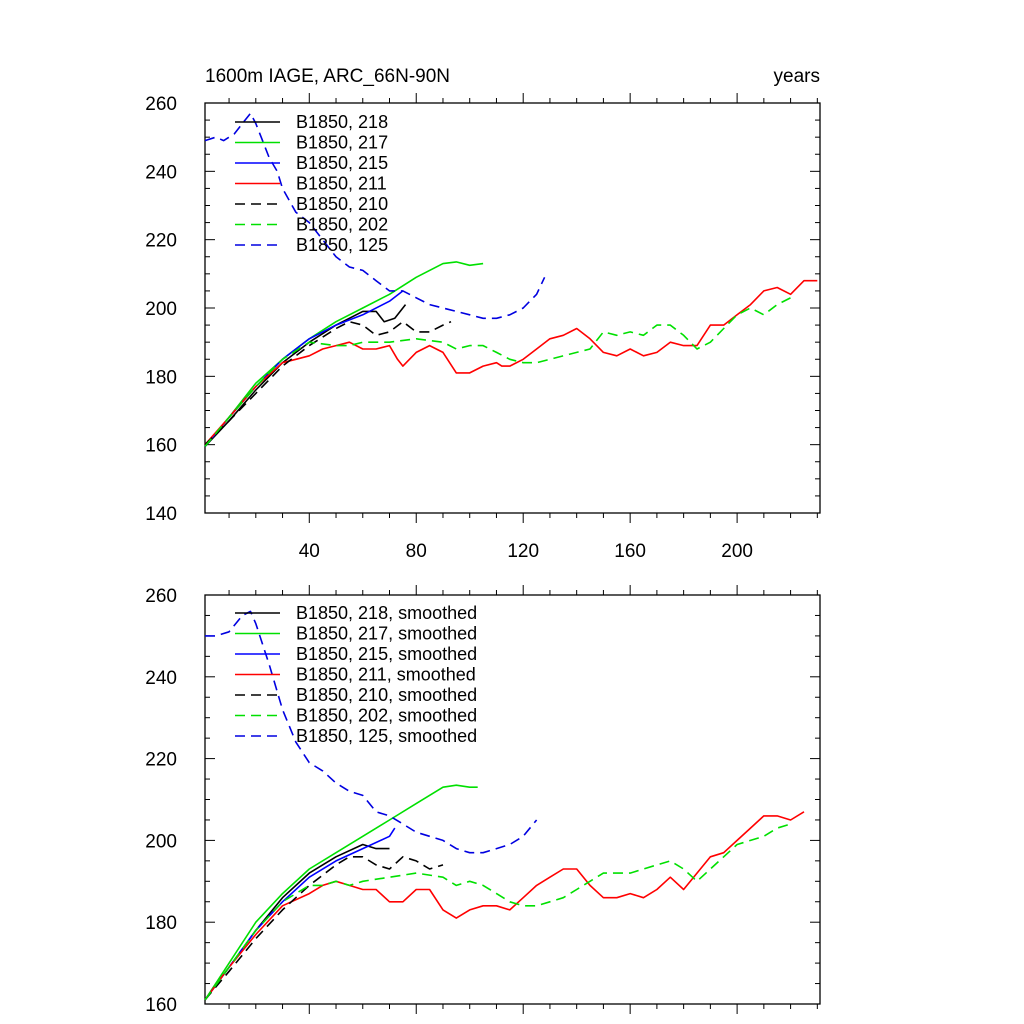 This screenshot has width=1024, height=1024. What do you see at coordinates (342, 122) in the screenshot?
I see `legend-label: B1850, 218` at bounding box center [342, 122].